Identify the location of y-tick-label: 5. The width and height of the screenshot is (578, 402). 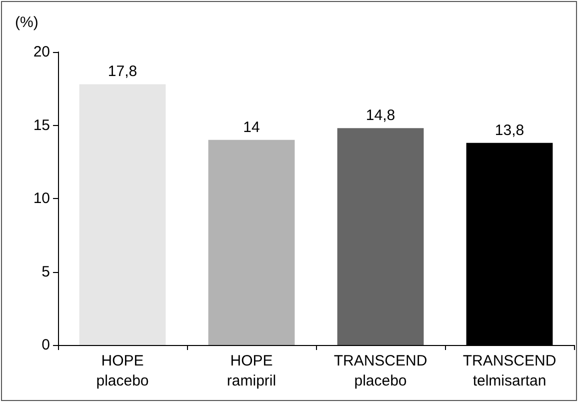
(46, 271).